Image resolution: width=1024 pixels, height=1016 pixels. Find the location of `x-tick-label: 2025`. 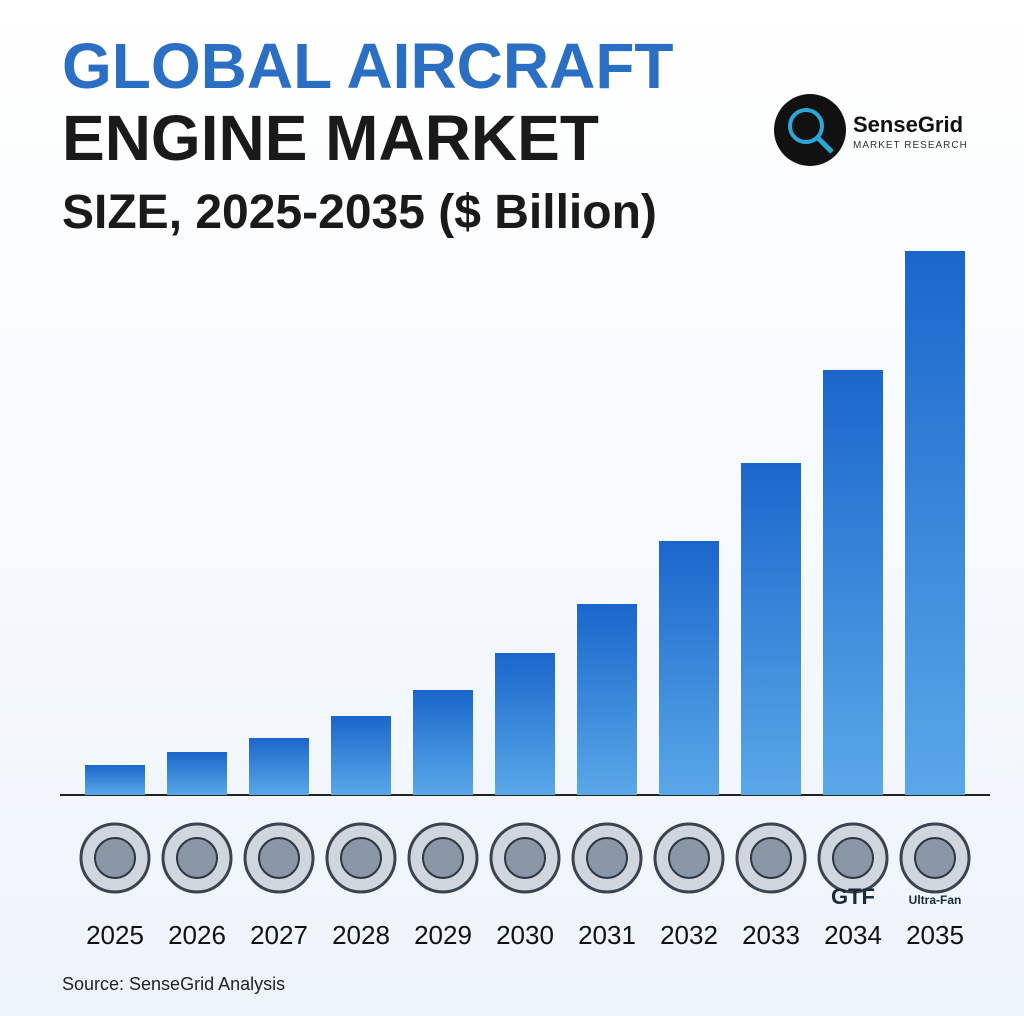

x-tick-label: 2025 is located at coordinates (115, 935).